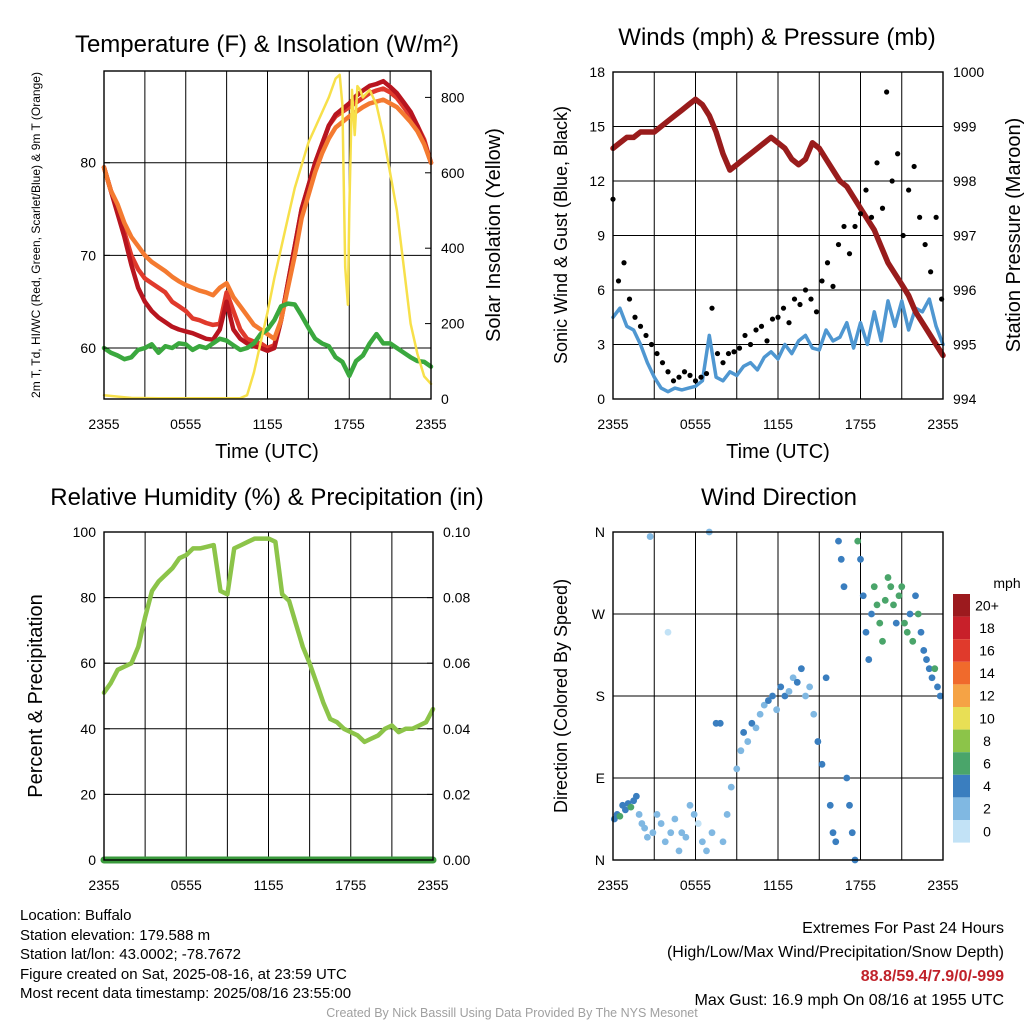 This screenshot has height=1024, width=1024. Describe the element at coordinates (76, 915) in the screenshot. I see `station-location: Location: Buffalo` at that location.